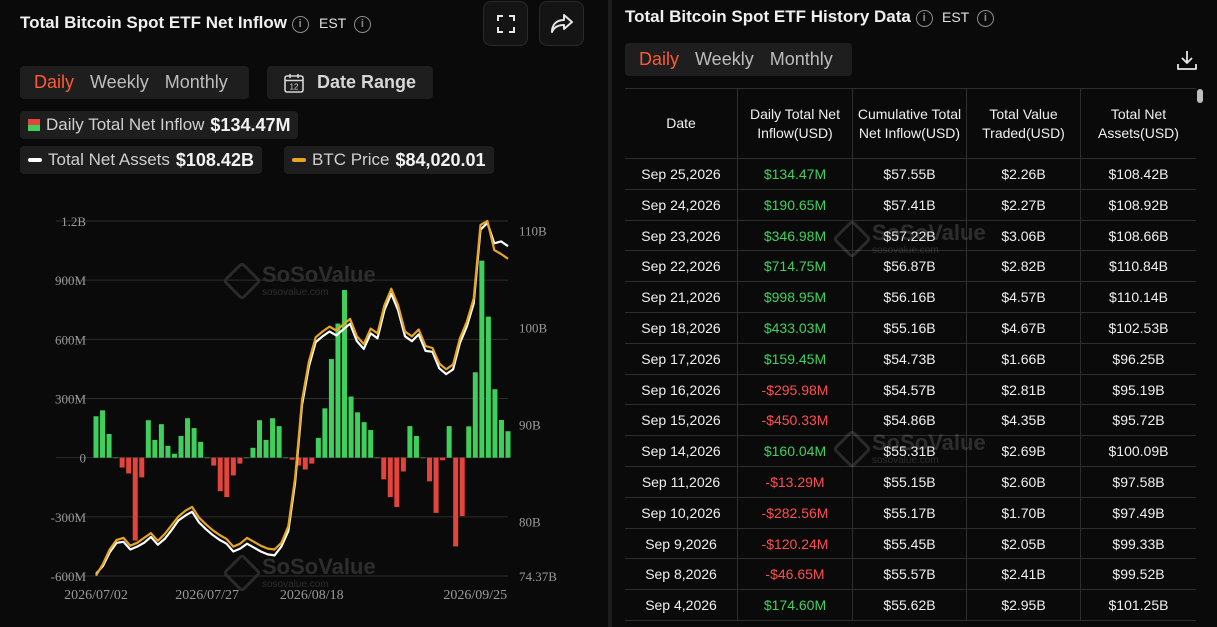 Image resolution: width=1217 pixels, height=627 pixels. I want to click on share-button, so click(561, 23).